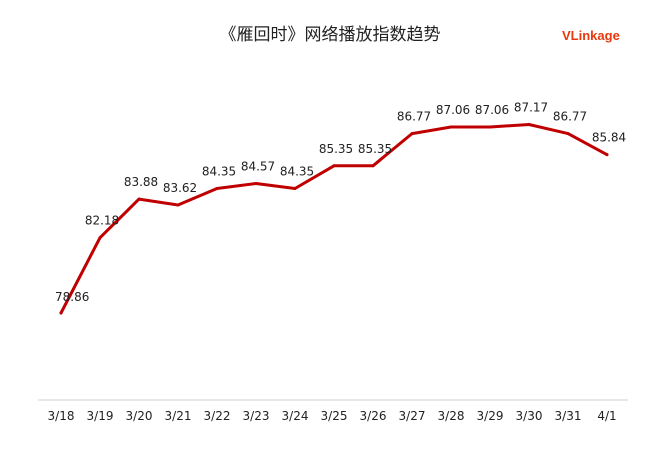  I want to click on brand-logo-text: VLinkage, so click(591, 35).